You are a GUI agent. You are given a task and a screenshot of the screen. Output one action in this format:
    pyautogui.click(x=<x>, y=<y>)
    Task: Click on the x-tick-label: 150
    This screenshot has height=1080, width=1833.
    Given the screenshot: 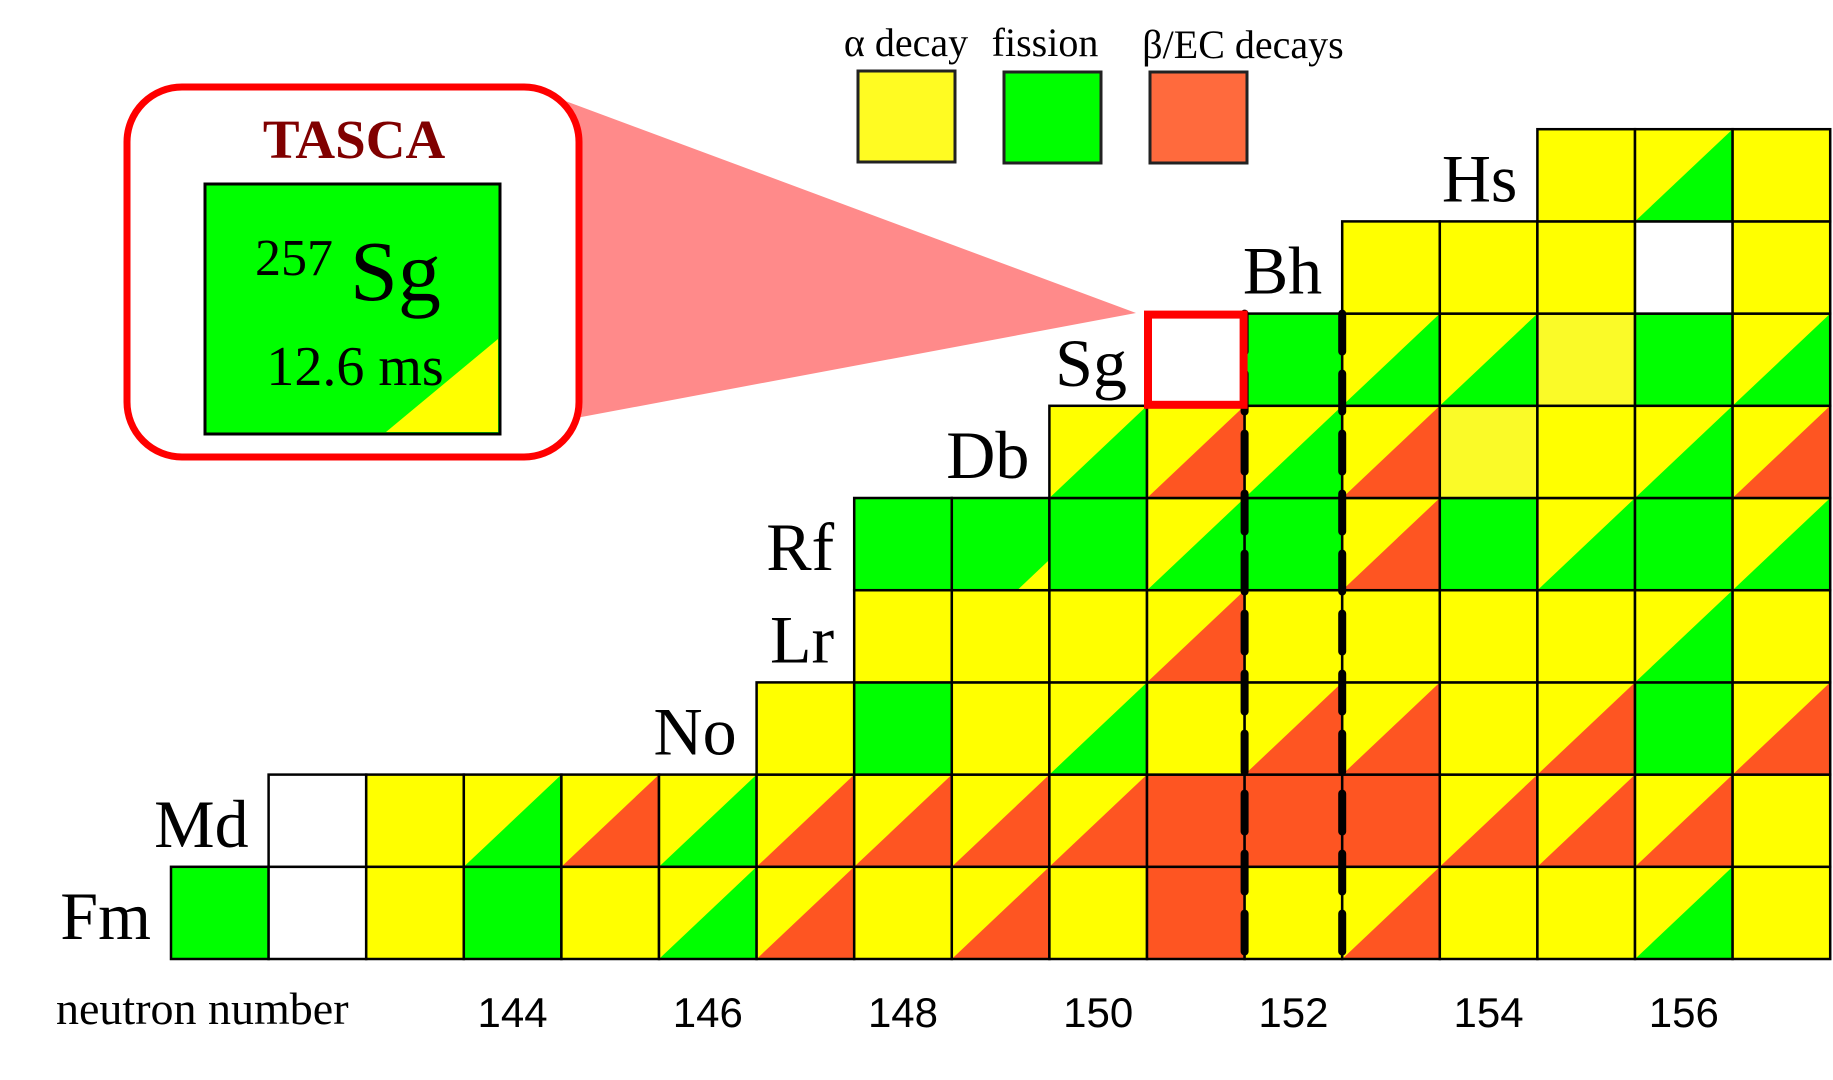 What is the action you would take?
    pyautogui.click(x=1098, y=1012)
    